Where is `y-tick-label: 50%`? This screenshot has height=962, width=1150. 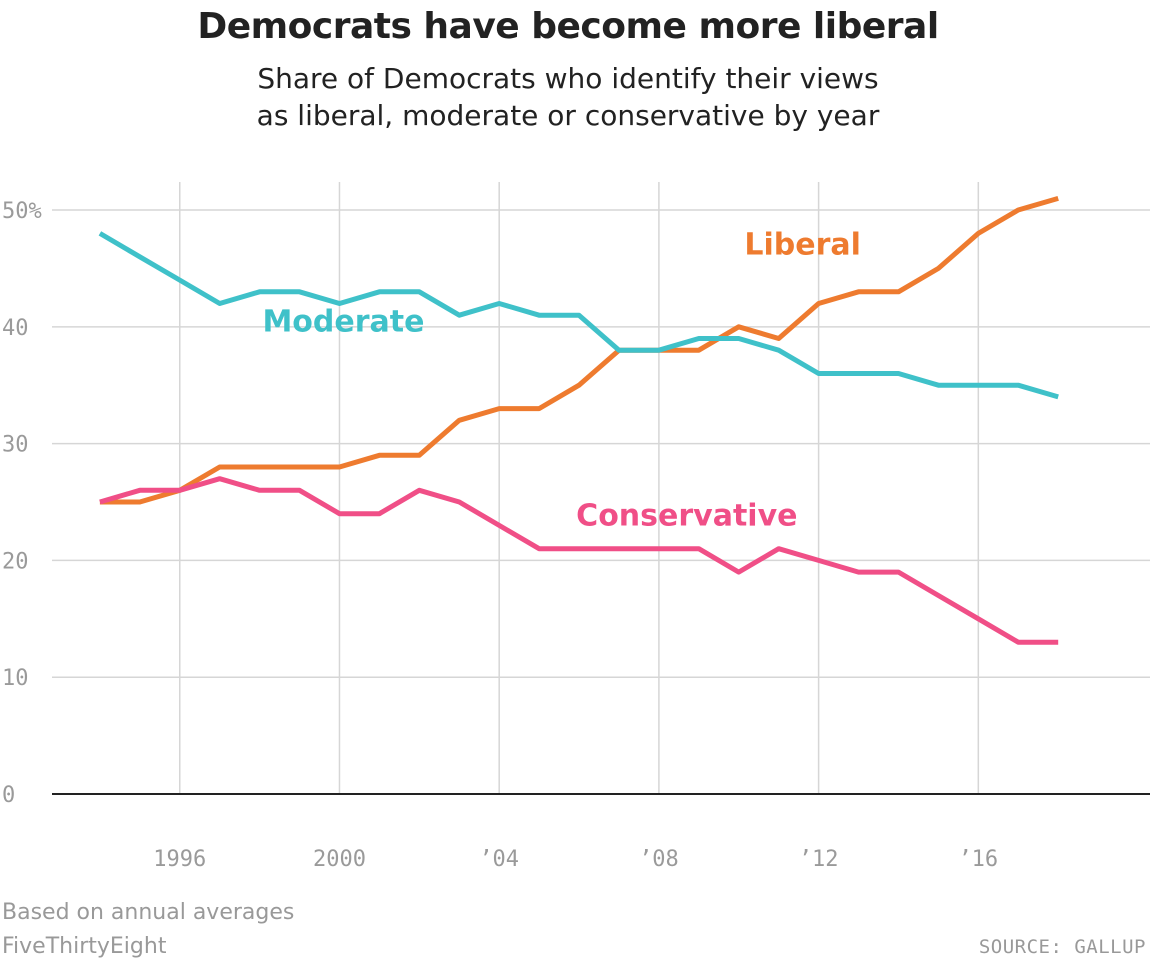 y-tick-label: 50% is located at coordinates (22, 211).